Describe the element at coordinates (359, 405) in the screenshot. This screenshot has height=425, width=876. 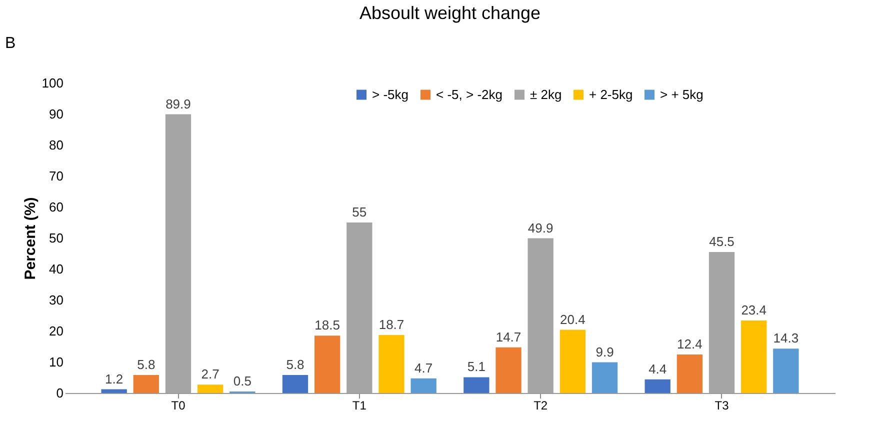
I see `x-tick-label: T1` at that location.